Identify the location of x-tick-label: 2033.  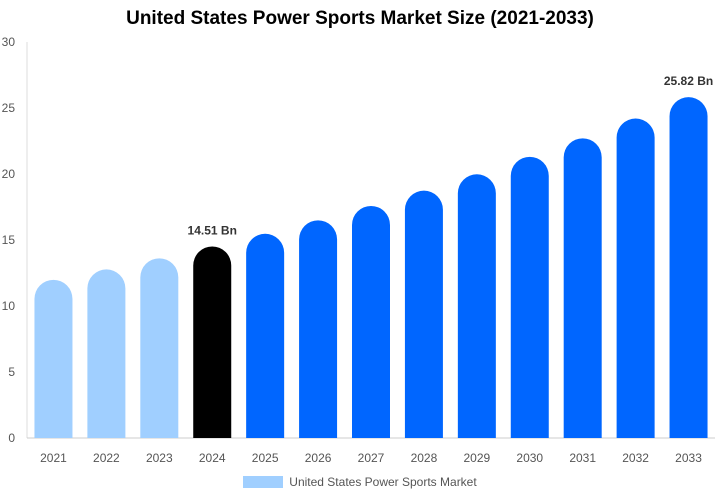
(688, 458).